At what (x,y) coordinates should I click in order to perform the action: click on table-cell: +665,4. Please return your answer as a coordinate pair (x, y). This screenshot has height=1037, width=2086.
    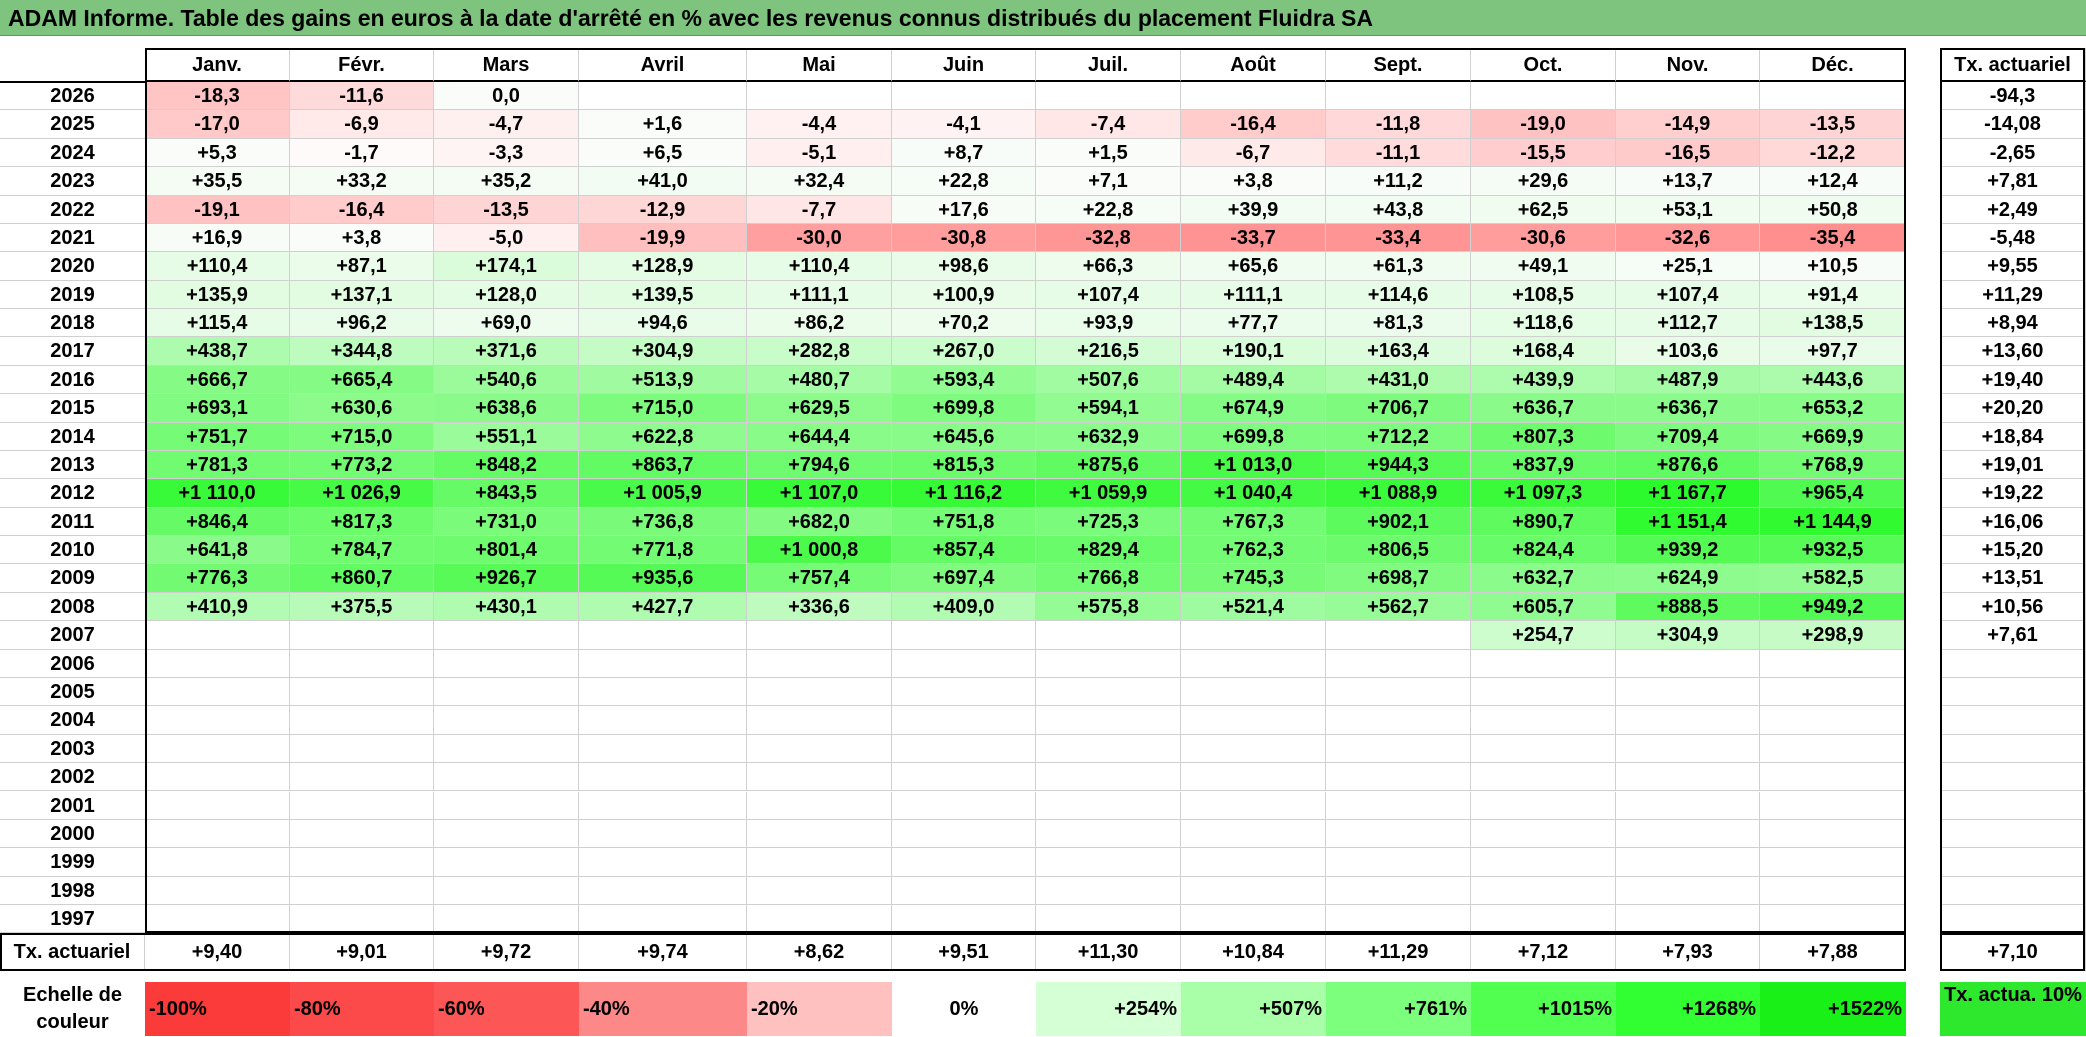
    Looking at the image, I should click on (362, 380).